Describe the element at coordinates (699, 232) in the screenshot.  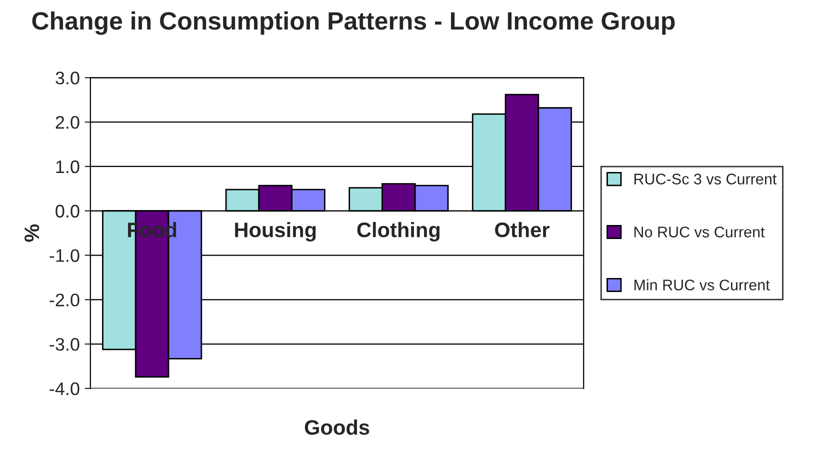
I see `legend-label: No RUC vs Current` at that location.